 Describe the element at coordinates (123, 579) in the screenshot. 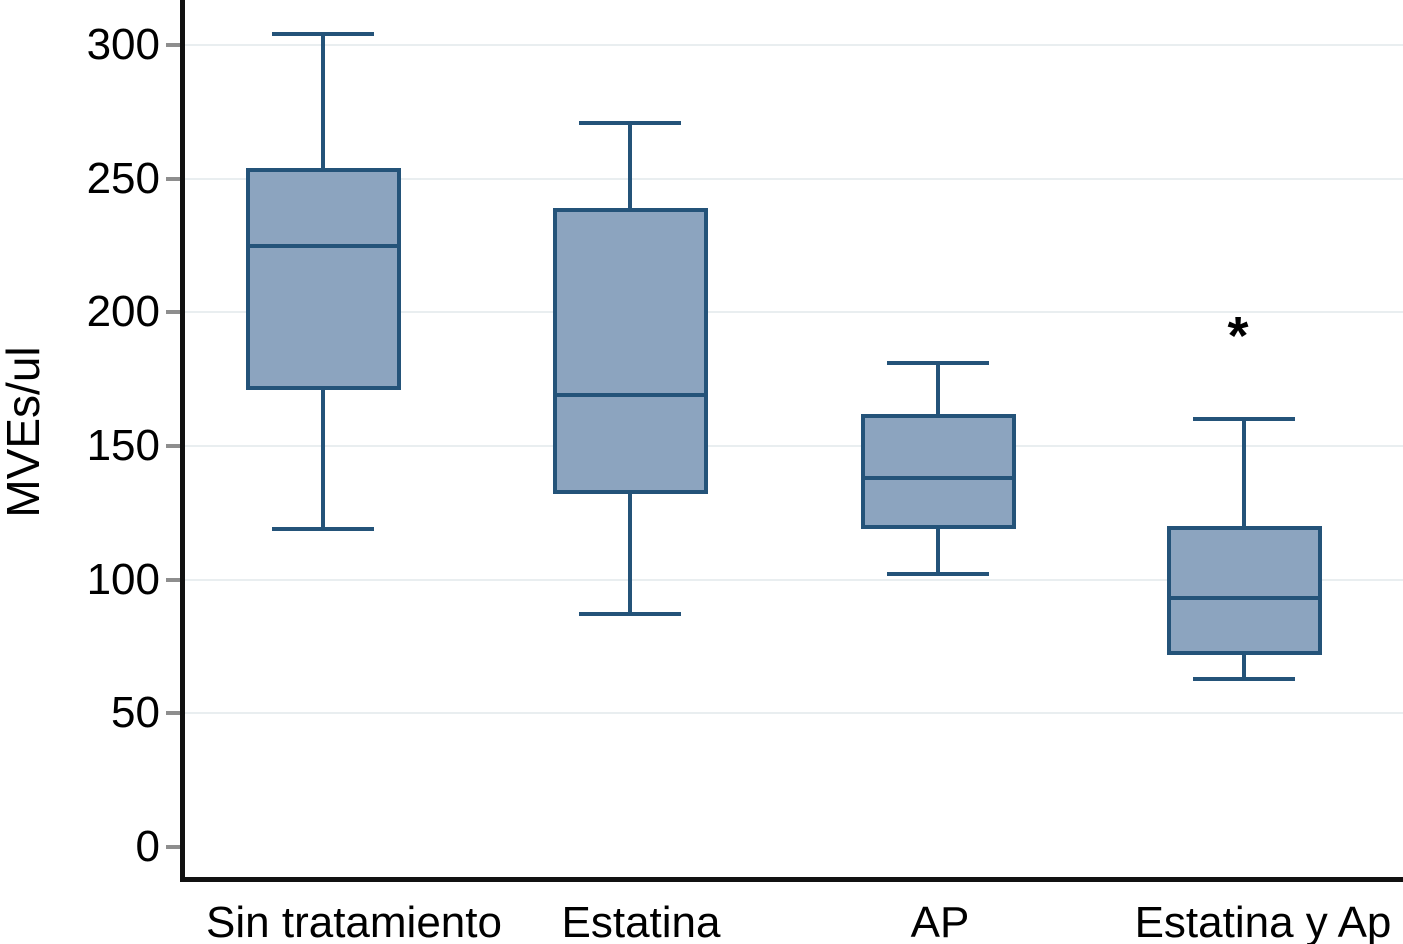

I see `y-tick-label-100: 100` at that location.